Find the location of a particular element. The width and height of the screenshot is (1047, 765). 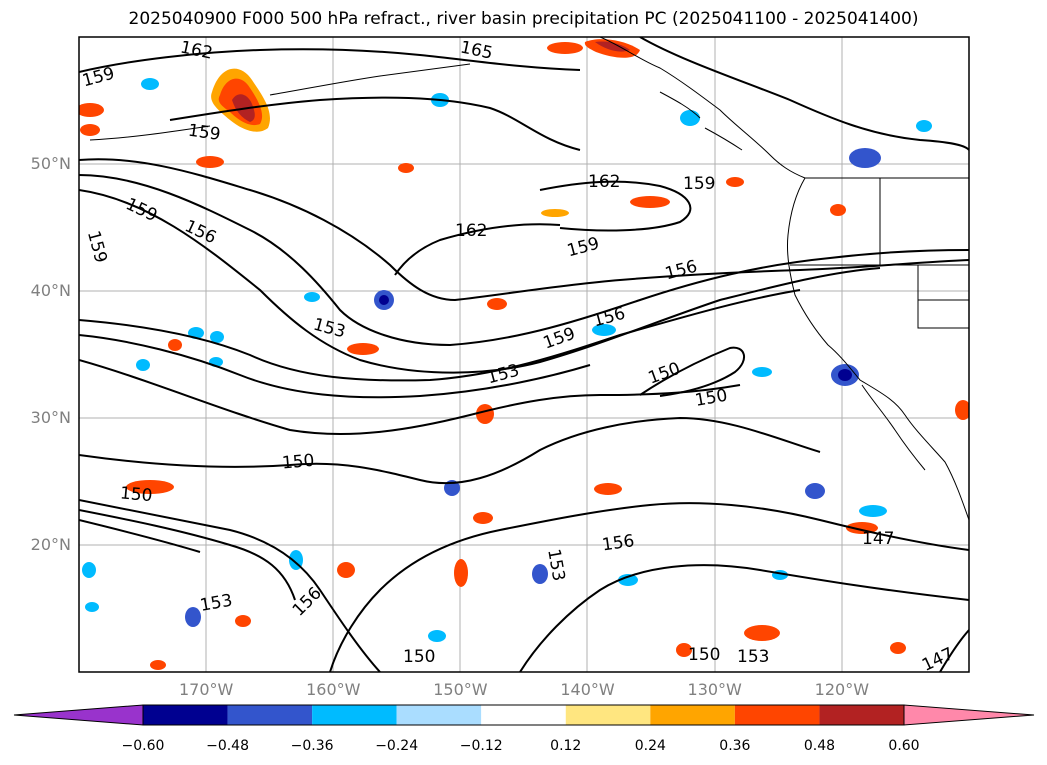

longitude-label: 130°W is located at coordinates (714, 689).